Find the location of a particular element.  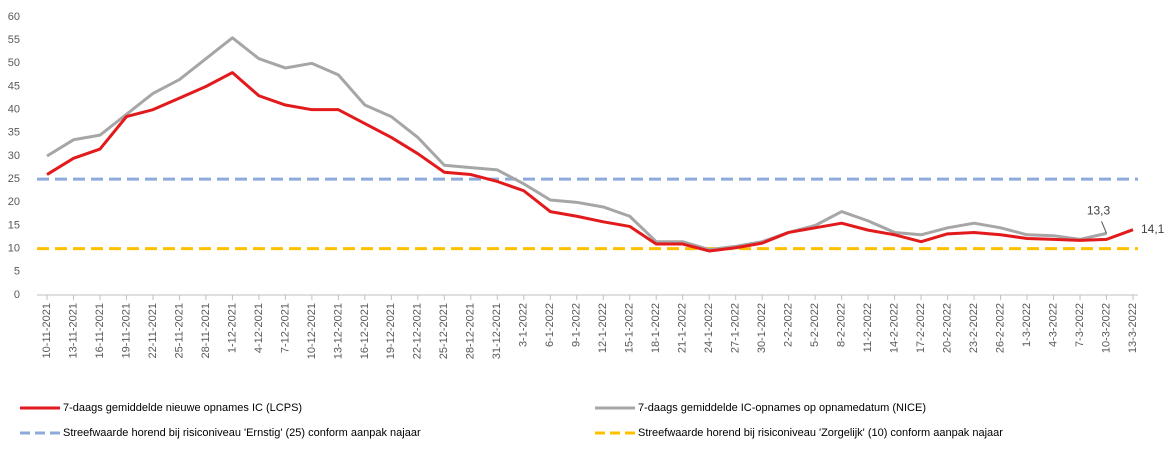

annotation: 14,1 is located at coordinates (1153, 229).